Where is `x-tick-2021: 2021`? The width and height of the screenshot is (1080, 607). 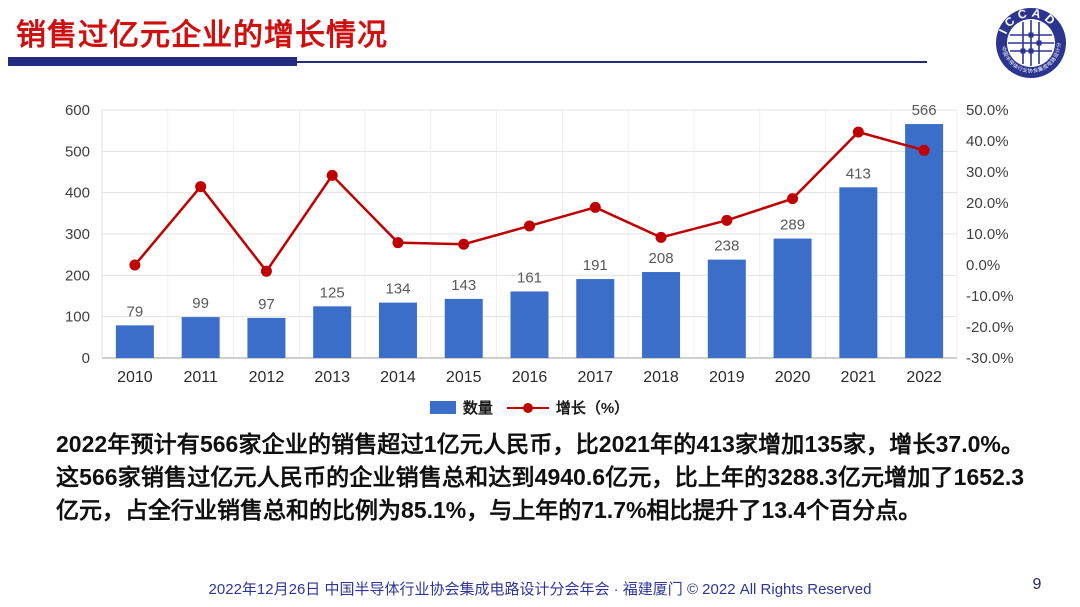 x-tick-2021: 2021 is located at coordinates (859, 377).